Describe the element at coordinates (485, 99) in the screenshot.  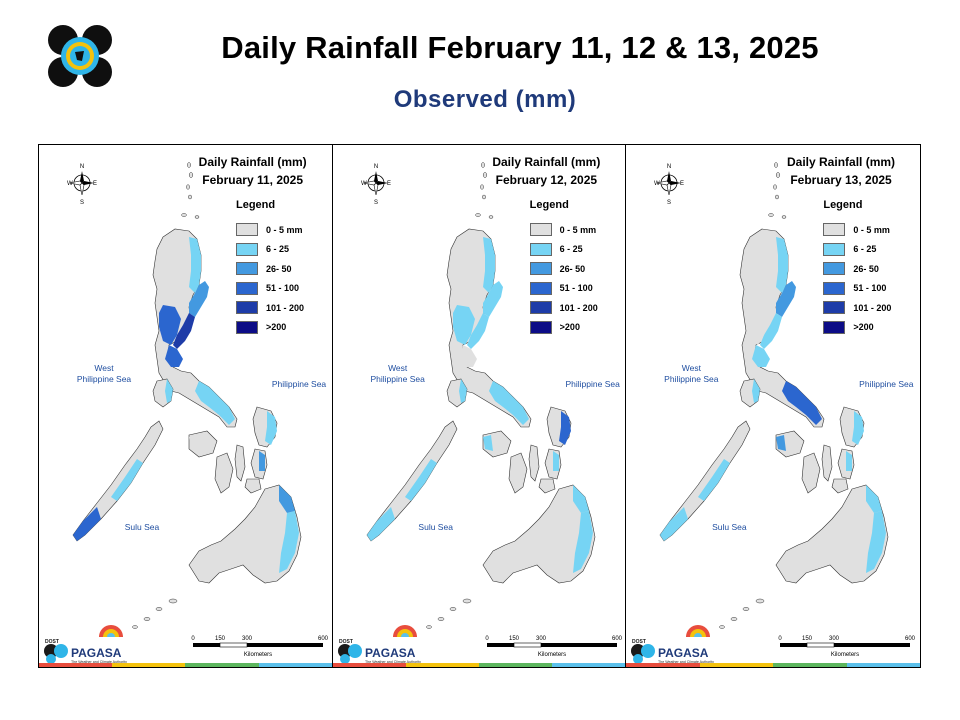
I see `page-subtitle: Observed (mm)` at that location.